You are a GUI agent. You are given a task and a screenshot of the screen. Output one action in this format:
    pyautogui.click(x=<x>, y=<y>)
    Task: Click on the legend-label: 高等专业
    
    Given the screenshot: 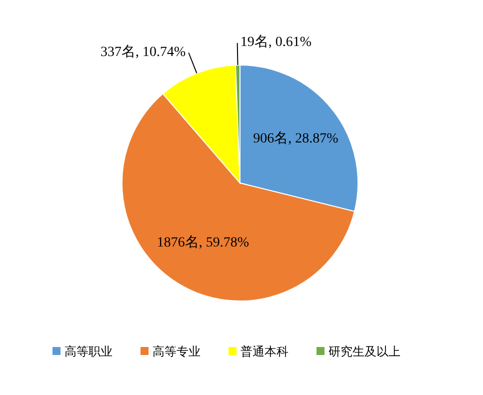 What is the action you would take?
    pyautogui.click(x=176, y=351)
    